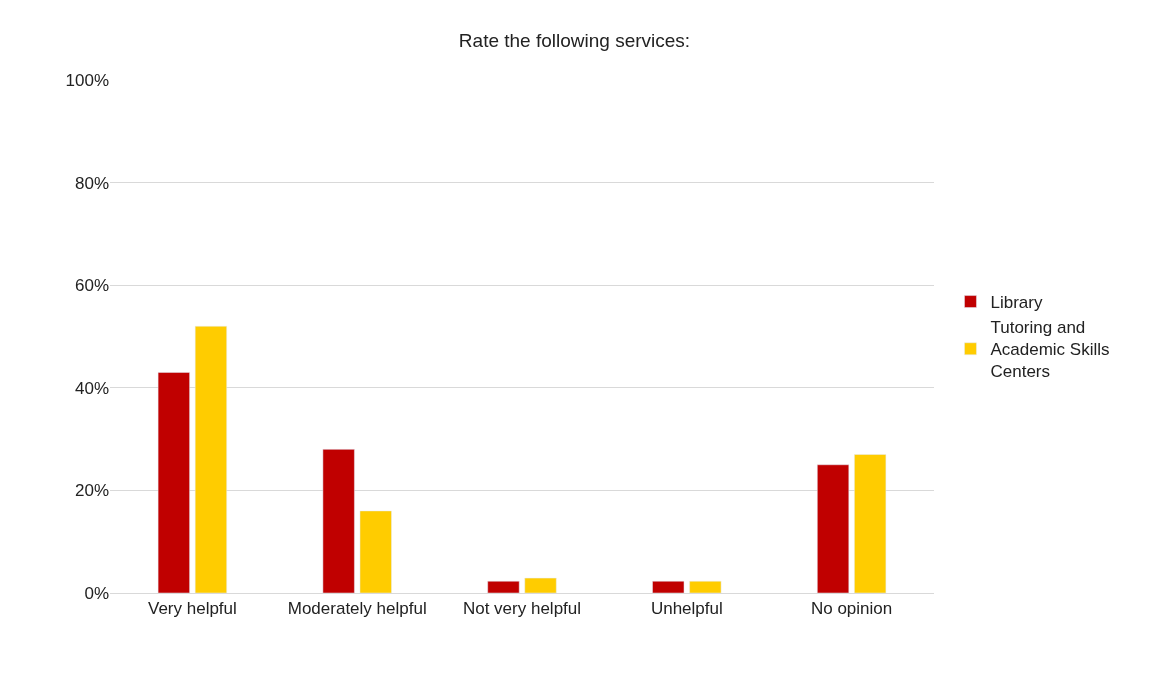  What do you see at coordinates (522, 609) in the screenshot?
I see `x-tick-label: Not very helpful` at bounding box center [522, 609].